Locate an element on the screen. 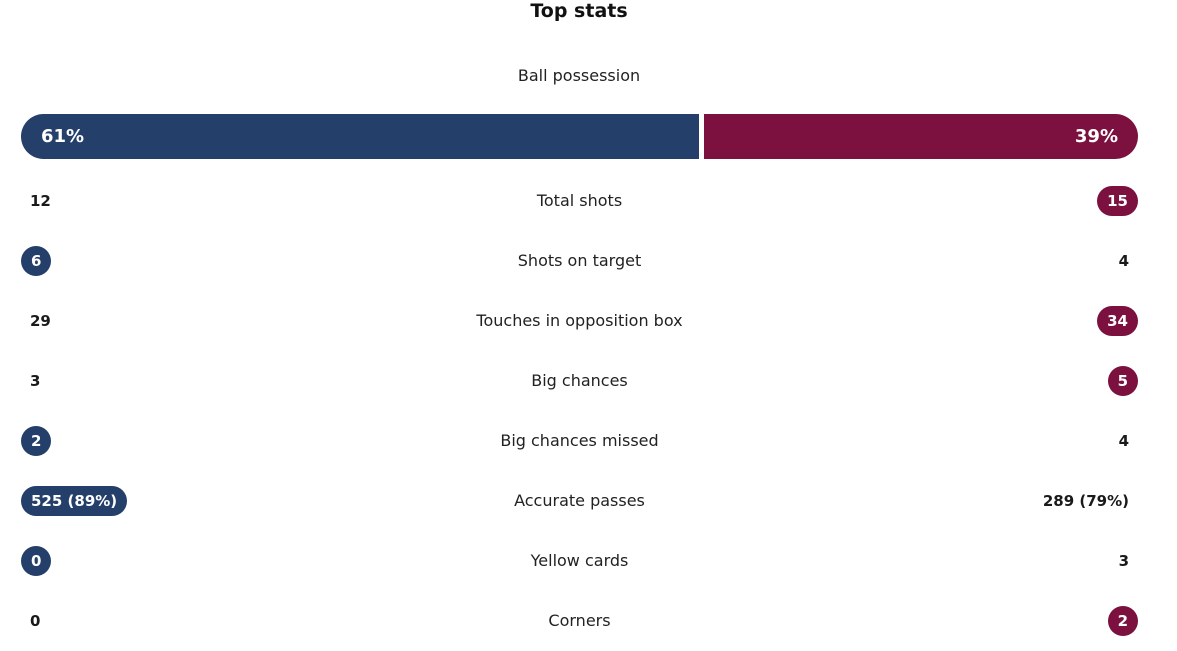 This screenshot has height=651, width=1177. stat-home-value: 12 is located at coordinates (40, 201).